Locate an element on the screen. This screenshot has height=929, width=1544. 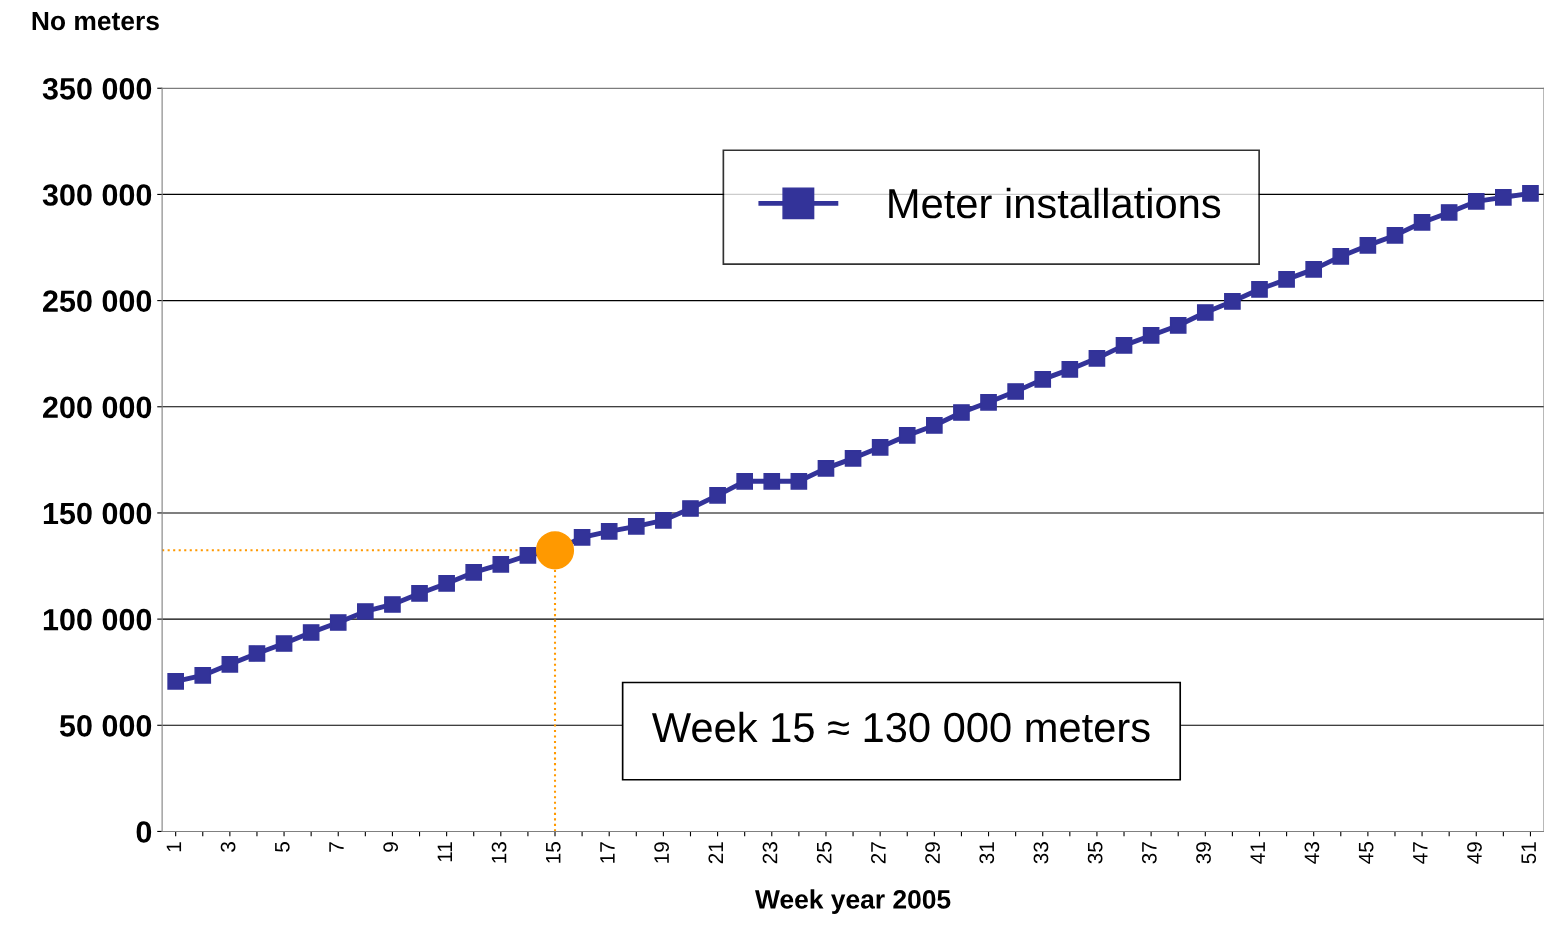
x-tick-label: 37 is located at coordinates (1149, 853).